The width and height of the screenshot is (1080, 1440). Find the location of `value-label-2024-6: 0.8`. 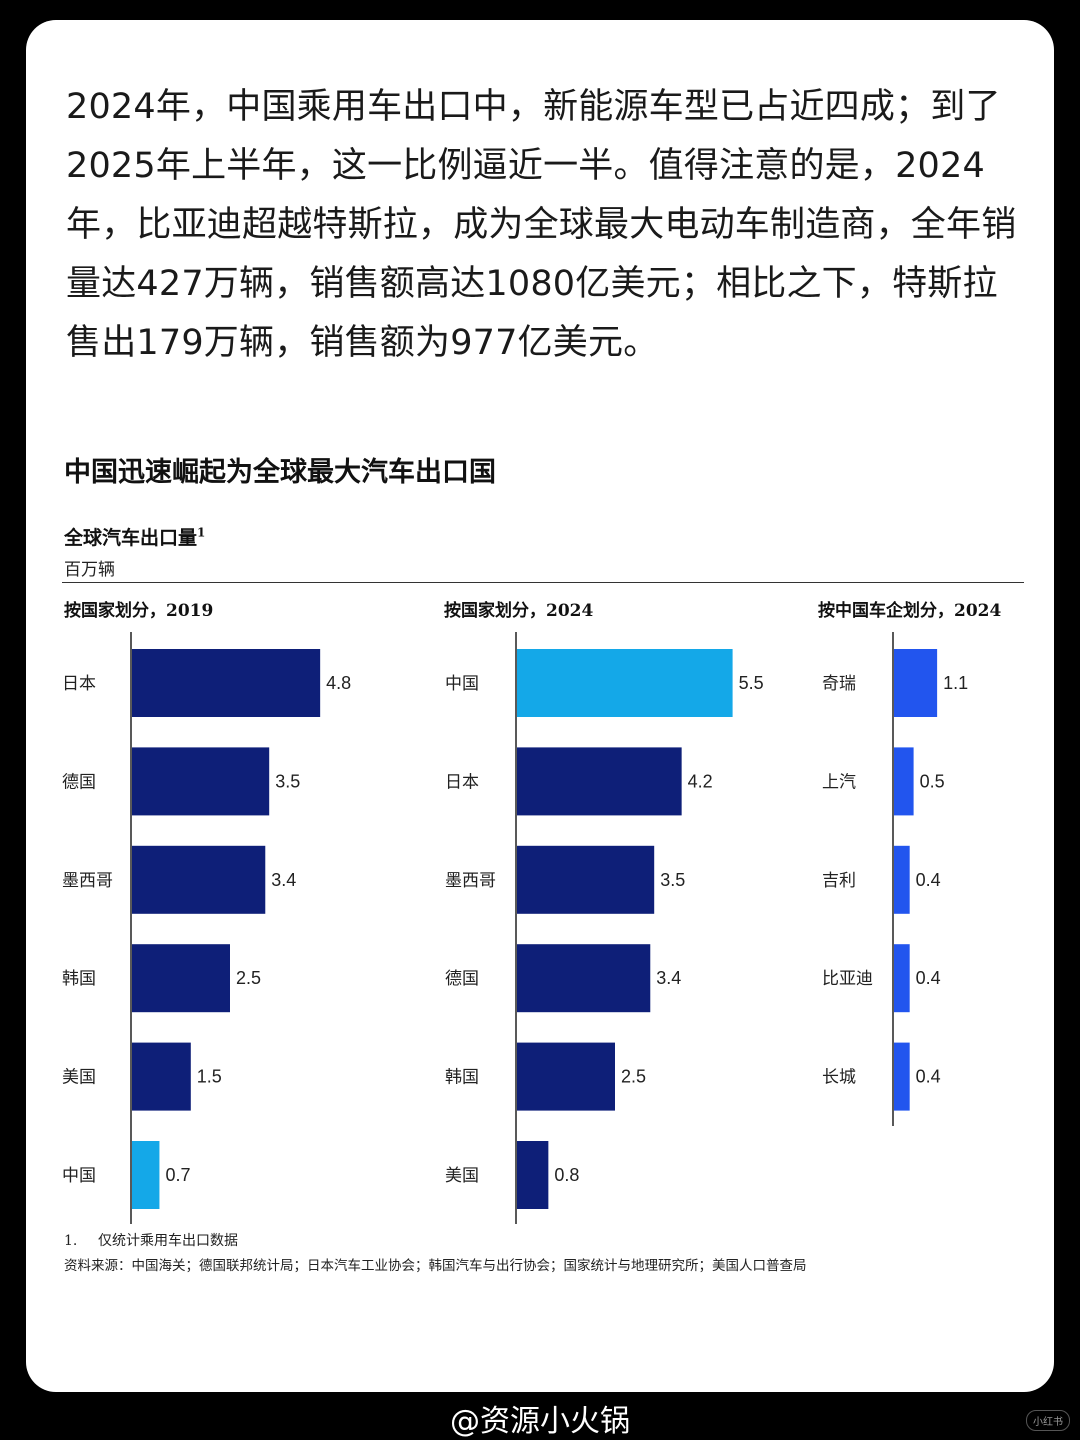

value-label-2024-6: 0.8 is located at coordinates (566, 1175).